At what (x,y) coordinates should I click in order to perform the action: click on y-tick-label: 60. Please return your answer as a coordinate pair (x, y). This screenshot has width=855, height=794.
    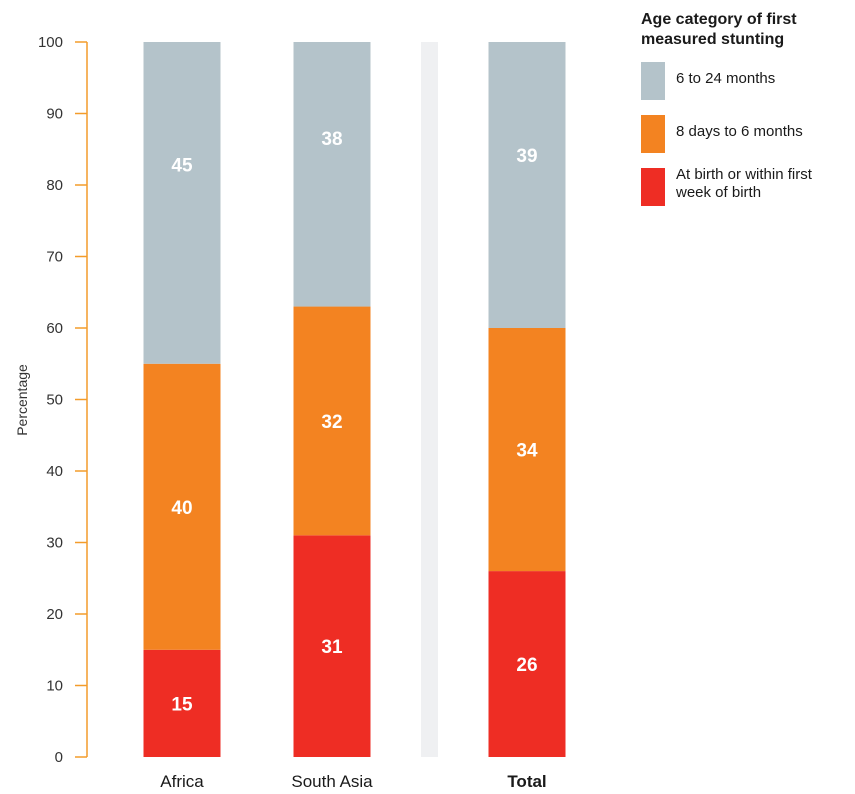
    Looking at the image, I should click on (54, 328).